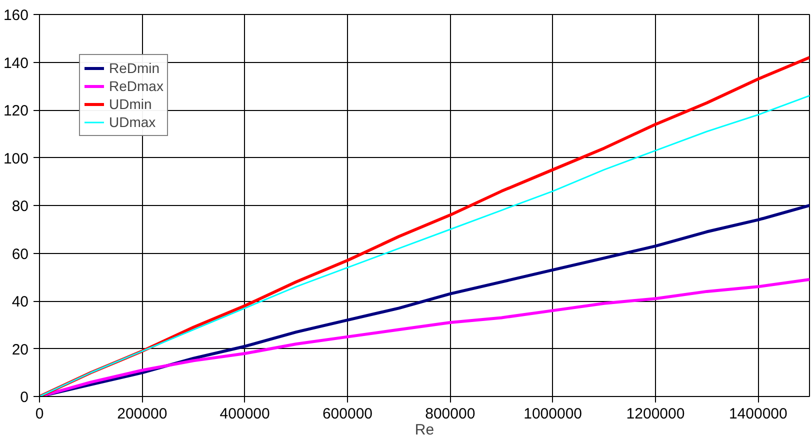  Describe the element at coordinates (347, 414) in the screenshot. I see `x-tick-label: 600000` at that location.